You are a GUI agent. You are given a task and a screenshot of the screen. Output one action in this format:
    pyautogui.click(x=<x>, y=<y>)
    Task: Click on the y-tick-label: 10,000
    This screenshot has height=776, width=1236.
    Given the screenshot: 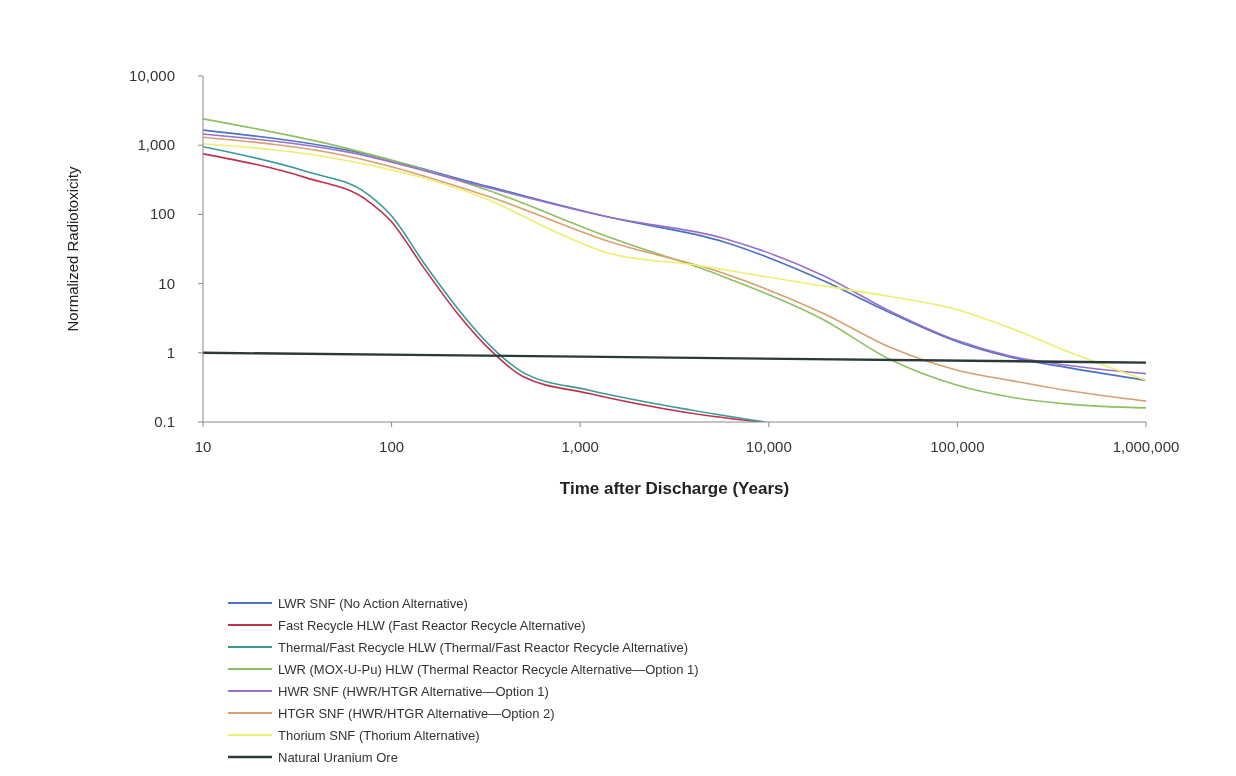 What is the action you would take?
    pyautogui.click(x=152, y=75)
    